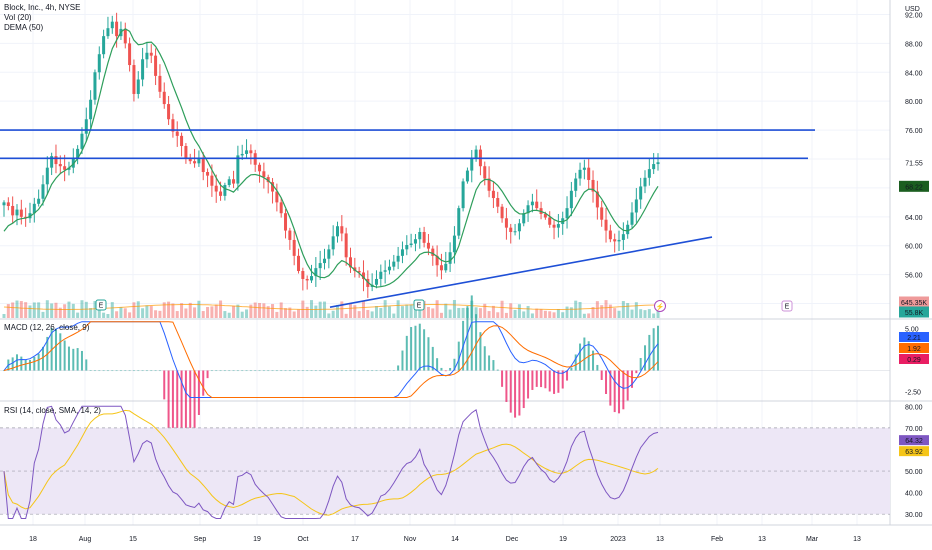 This screenshot has height=550, width=932. I want to click on dividend-badge, so click(660, 306).